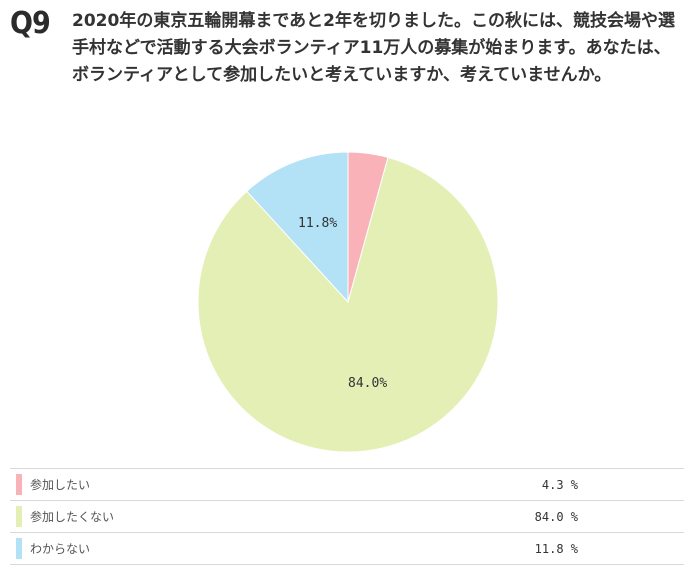 This screenshot has width=692, height=573. I want to click on legend-value-sanka-shitakunai: 84.0 %, so click(556, 517).